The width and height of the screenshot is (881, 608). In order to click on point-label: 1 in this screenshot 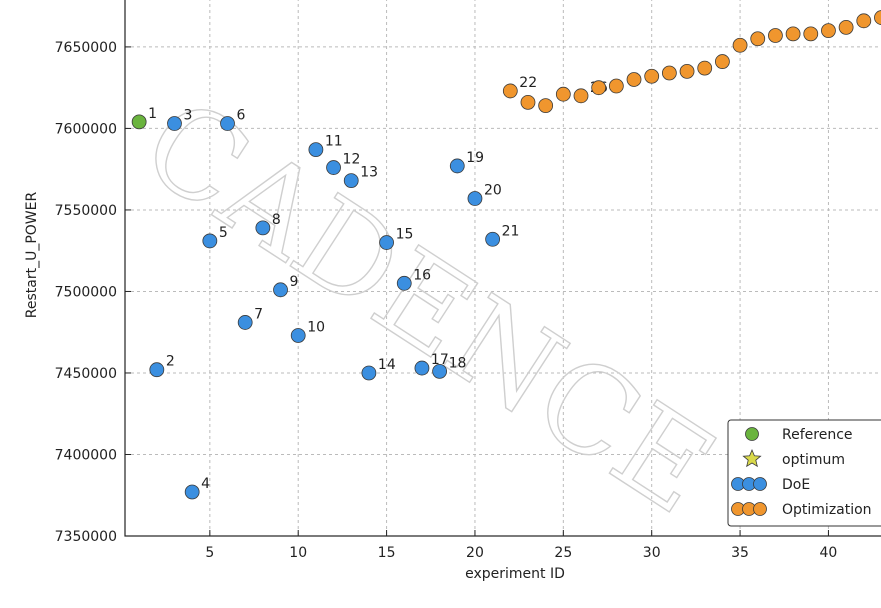, I will do `click(152, 114)`.